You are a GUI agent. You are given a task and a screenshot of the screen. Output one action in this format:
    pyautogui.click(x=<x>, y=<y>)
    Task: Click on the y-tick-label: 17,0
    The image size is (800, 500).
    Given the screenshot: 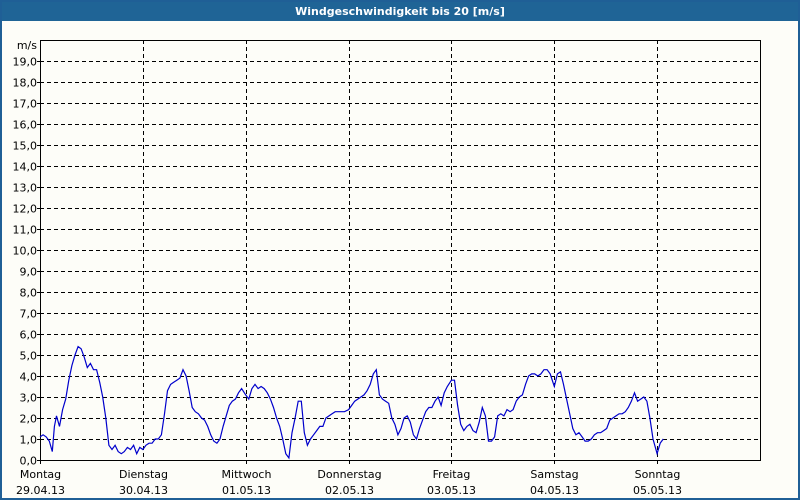 What is the action you would take?
    pyautogui.click(x=25, y=104)
    